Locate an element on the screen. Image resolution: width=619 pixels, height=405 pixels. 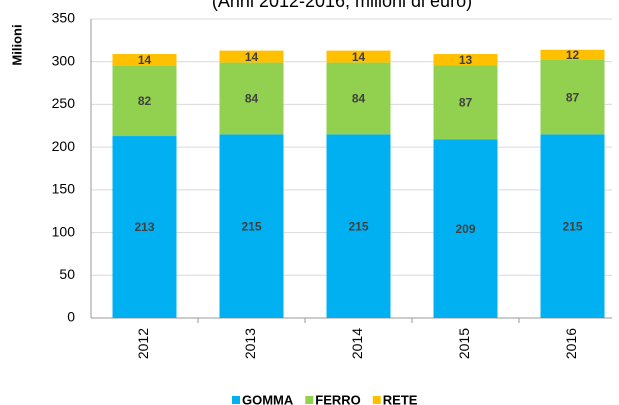
y-tick-label: 250 is located at coordinates (64, 103).